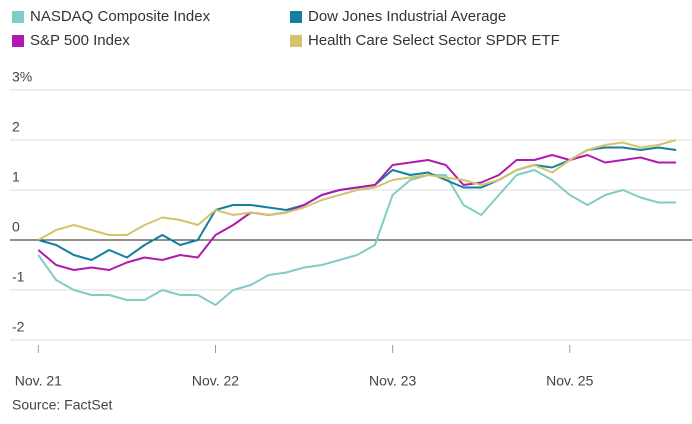  What do you see at coordinates (18, 277) in the screenshot?
I see `y-tick-label: -1` at bounding box center [18, 277].